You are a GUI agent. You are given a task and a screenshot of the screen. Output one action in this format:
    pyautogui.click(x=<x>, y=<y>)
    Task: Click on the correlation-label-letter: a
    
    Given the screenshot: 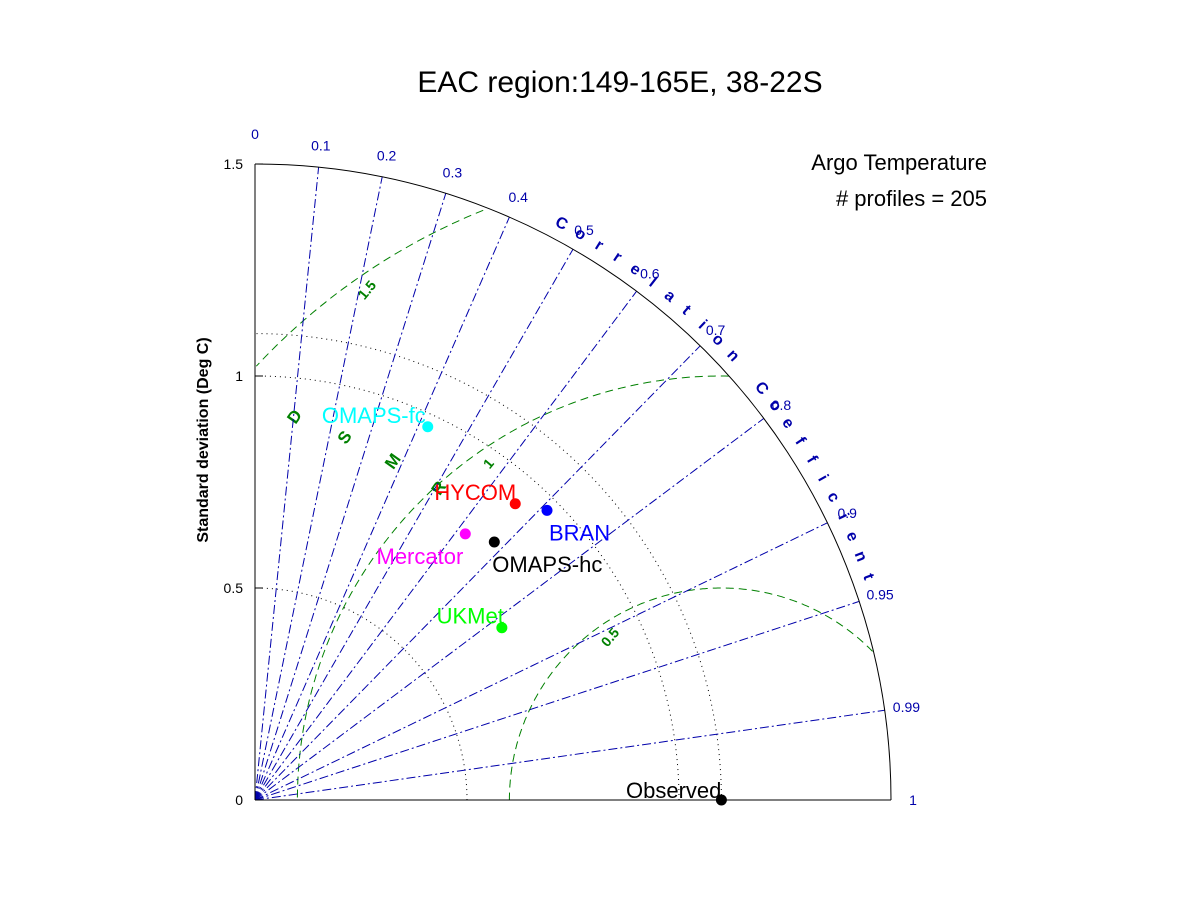 What is the action you would take?
    pyautogui.click(x=670, y=296)
    